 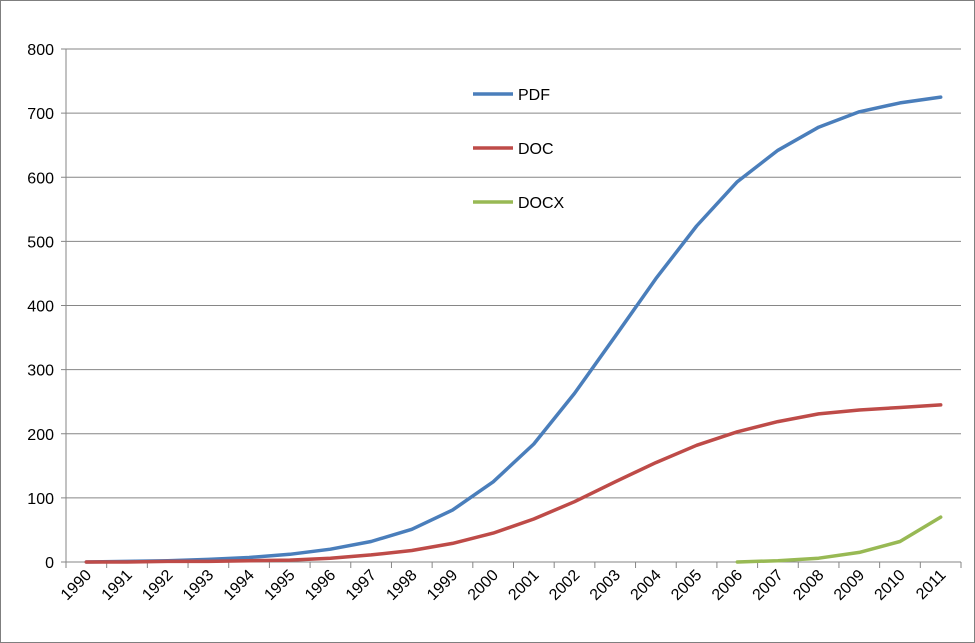 What do you see at coordinates (839, 539) in the screenshot?
I see `series-line-docx` at bounding box center [839, 539].